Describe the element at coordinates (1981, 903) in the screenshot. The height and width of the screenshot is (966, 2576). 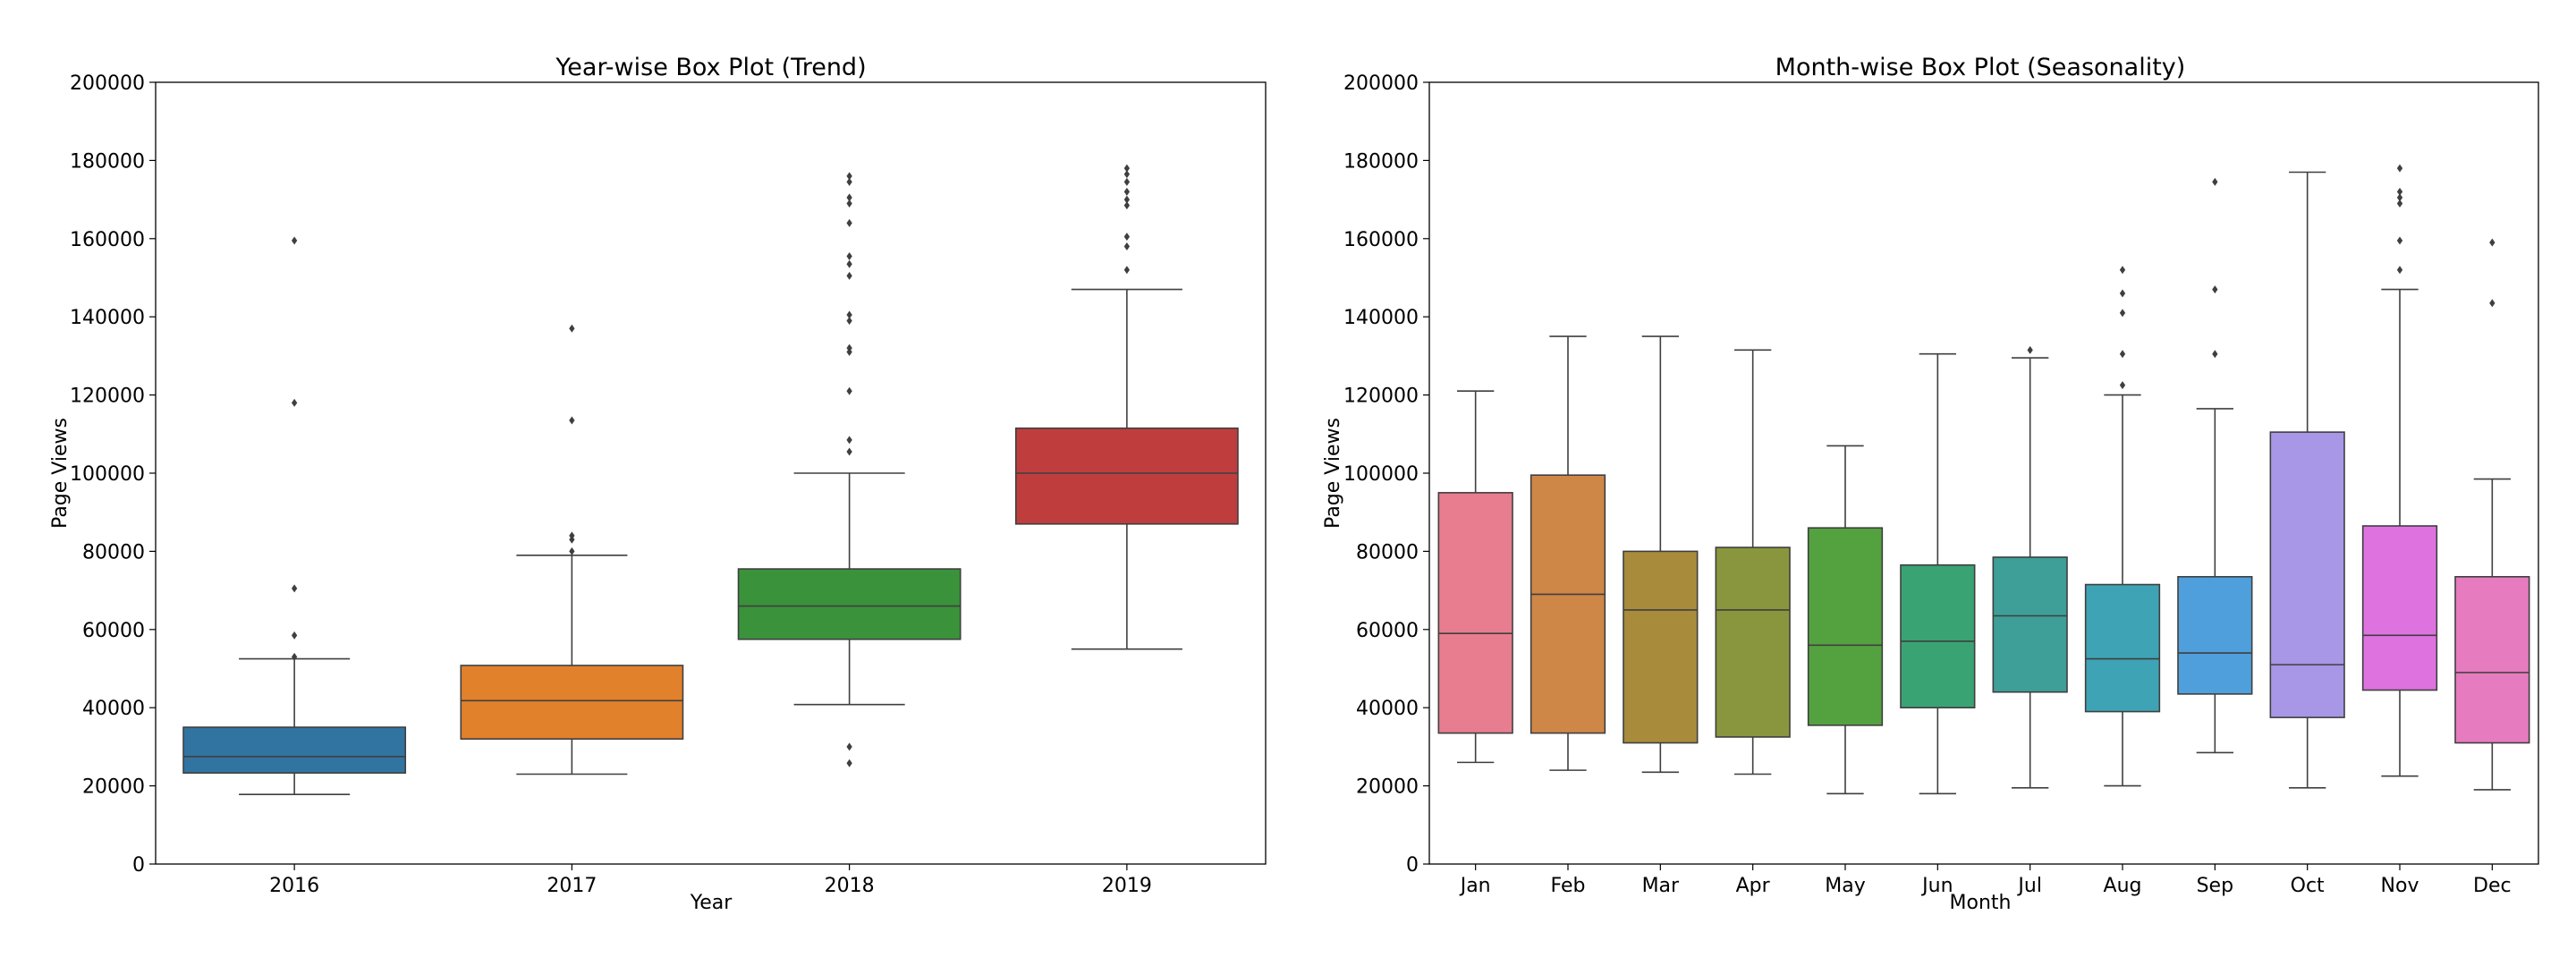
I see `x-axis-label: Month` at that location.